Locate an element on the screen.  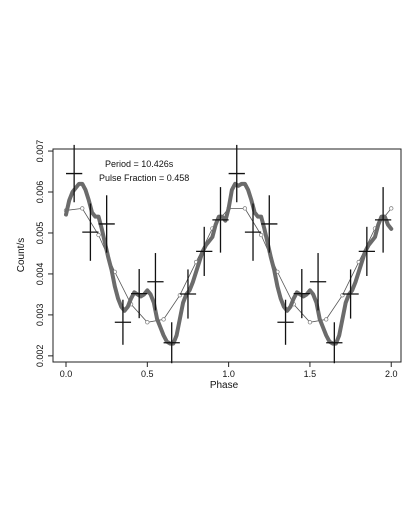
y-tick-label: 0.006 is located at coordinates (40, 192).